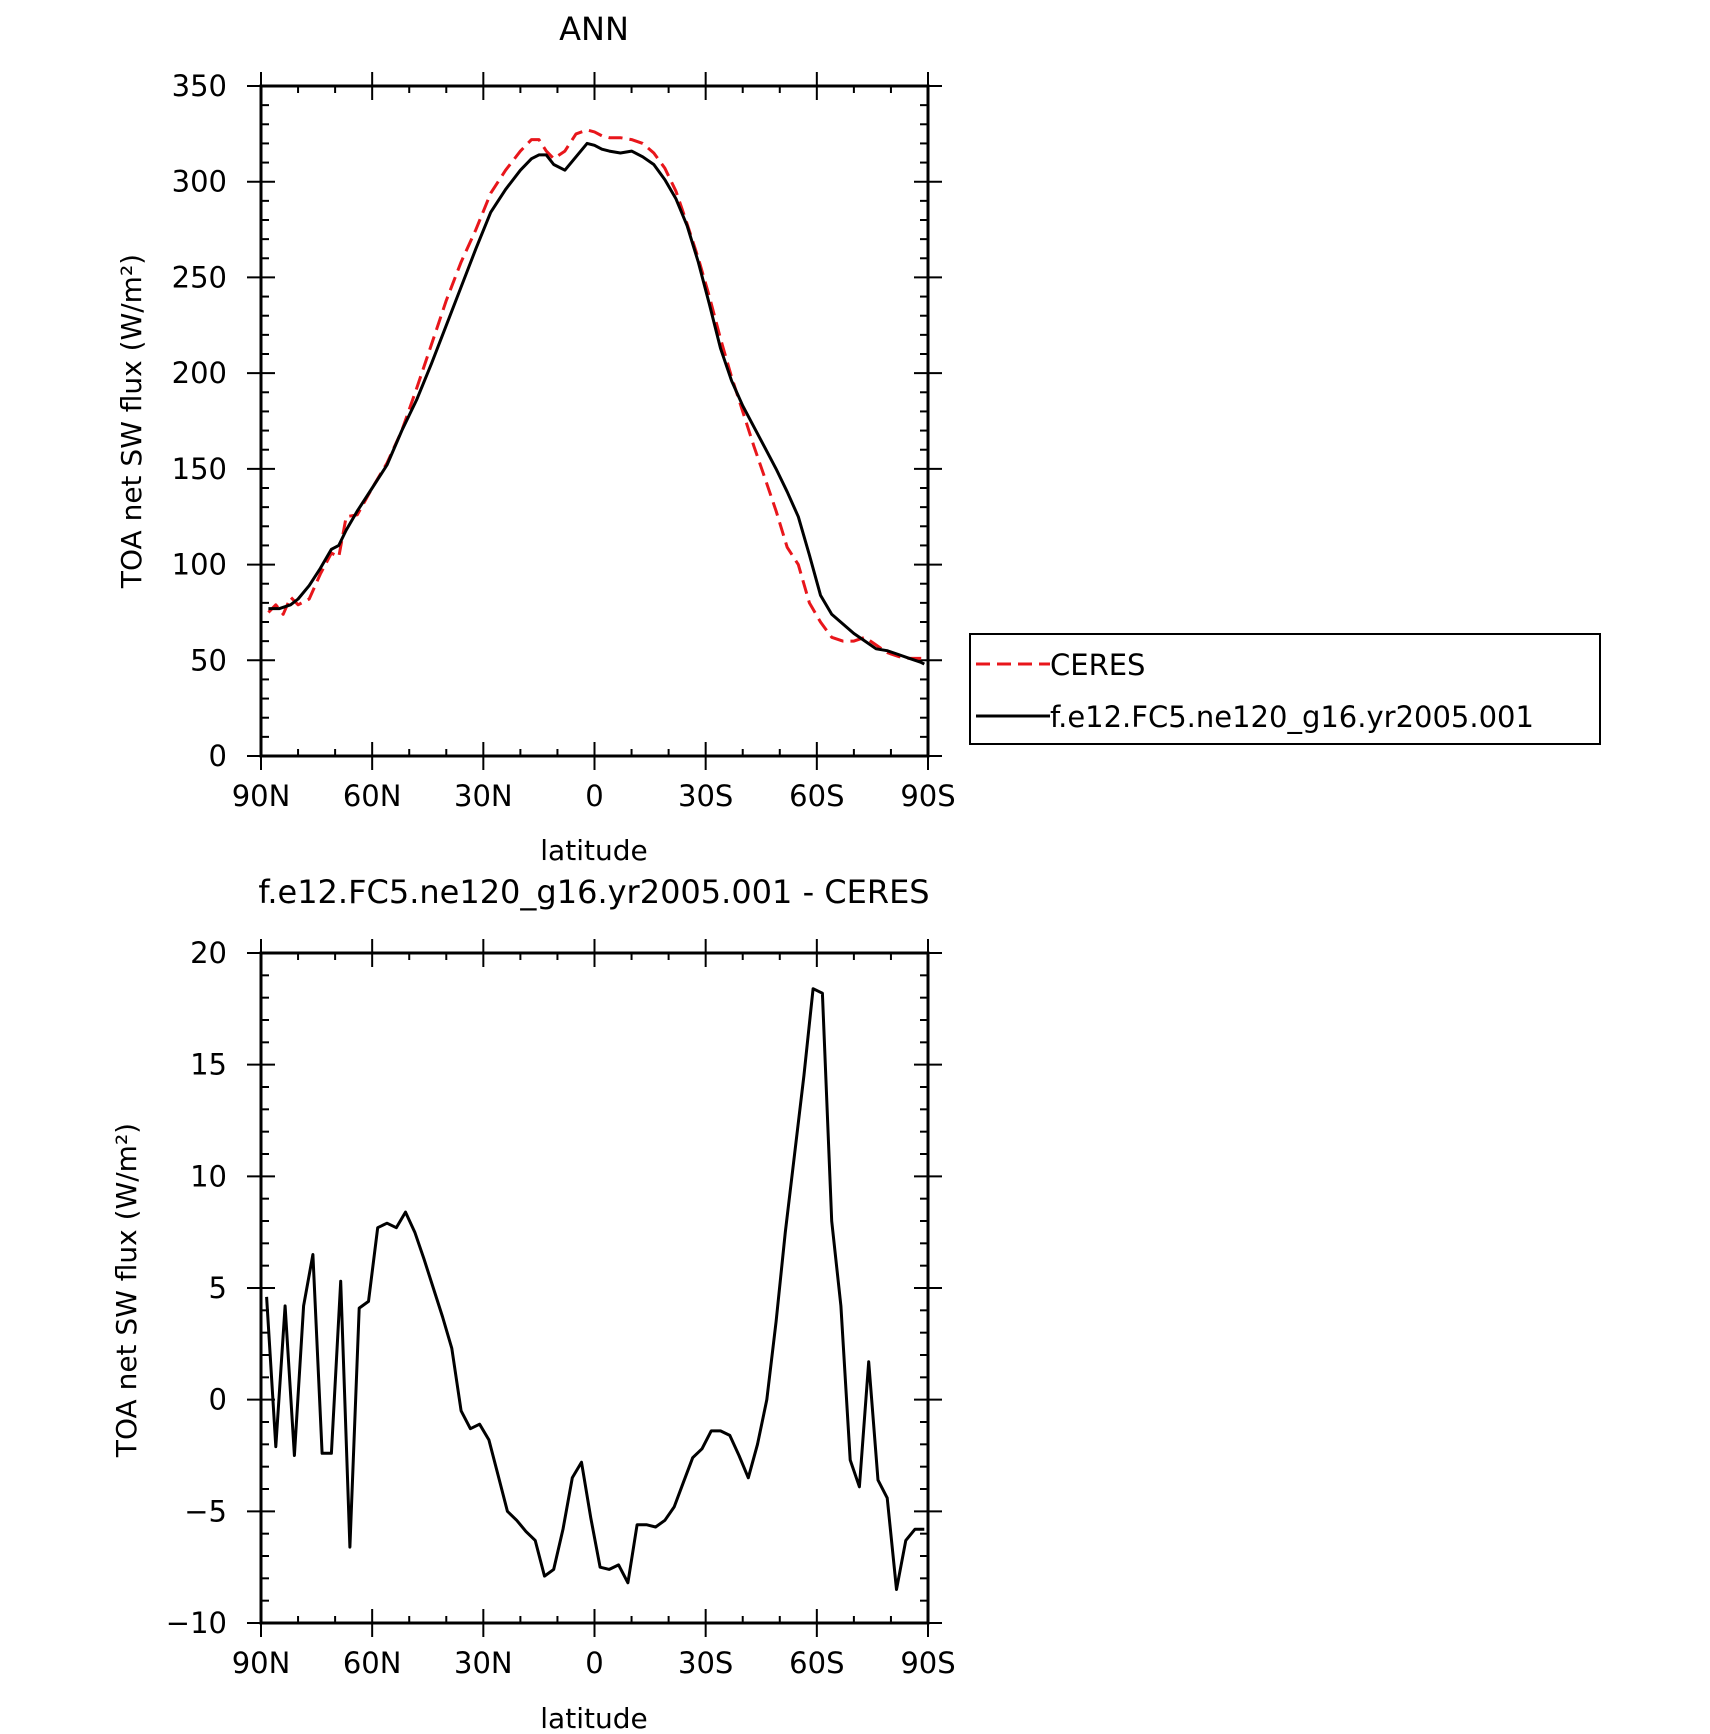  What do you see at coordinates (199, 373) in the screenshot?
I see `top-ytick-label: 200` at bounding box center [199, 373].